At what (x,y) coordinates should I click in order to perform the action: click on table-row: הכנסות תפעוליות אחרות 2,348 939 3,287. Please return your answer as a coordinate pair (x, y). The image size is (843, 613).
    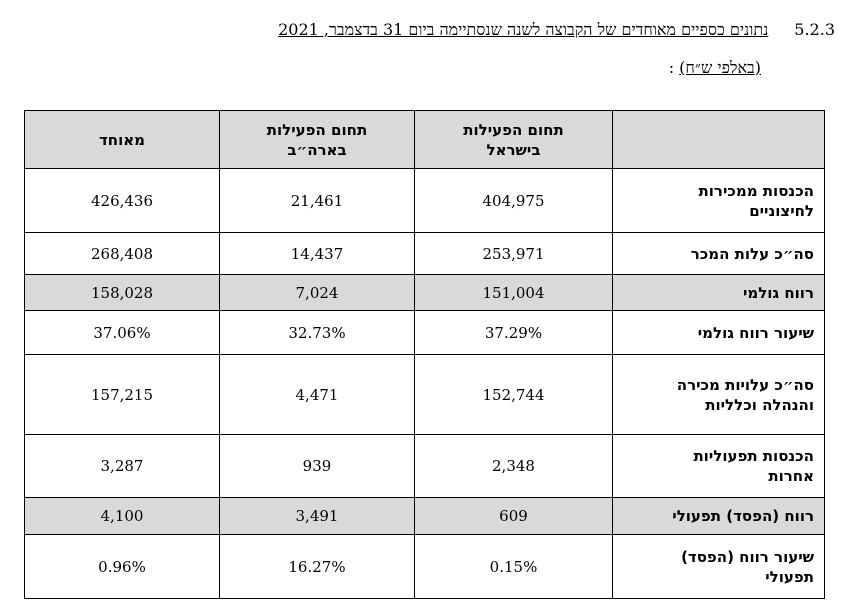
    Looking at the image, I should click on (424, 466).